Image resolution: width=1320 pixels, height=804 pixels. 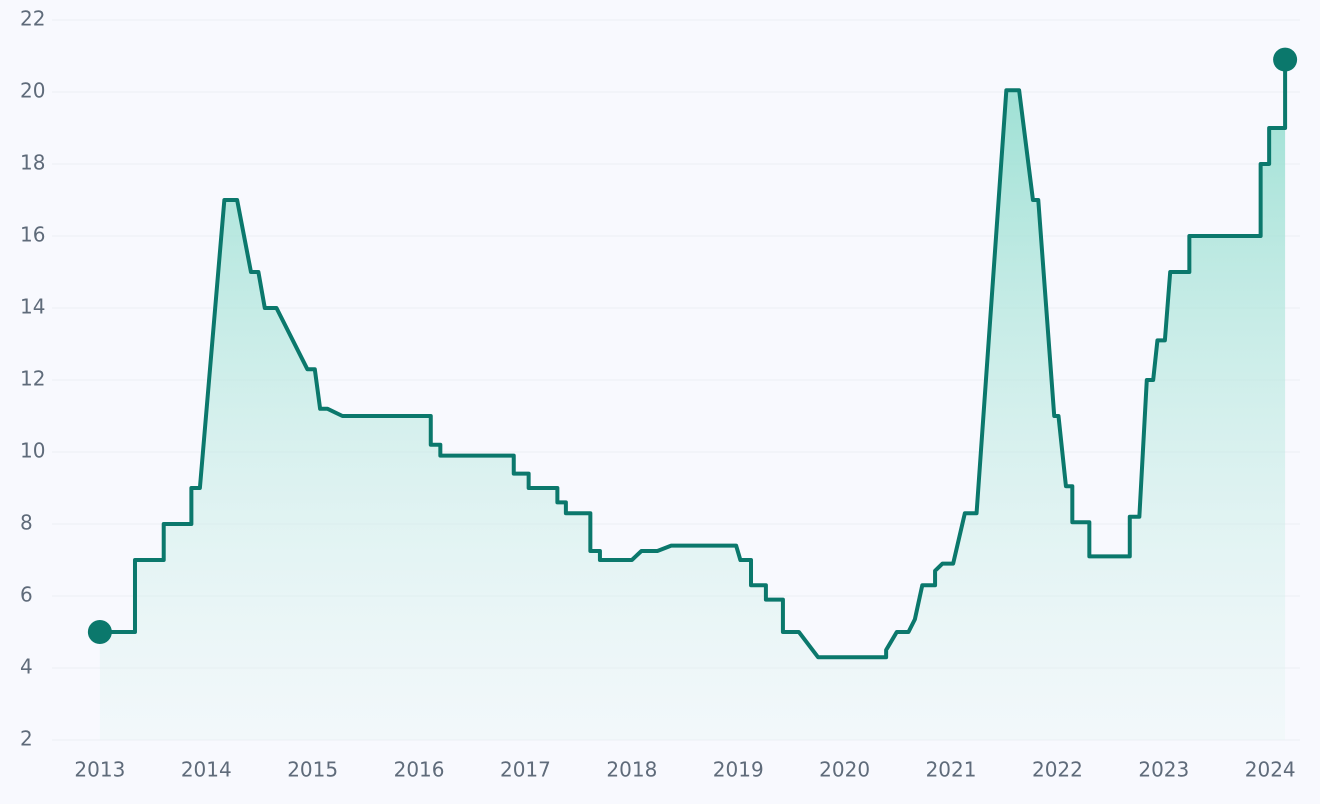 What do you see at coordinates (32, 235) in the screenshot?
I see `y-tick-label: 16` at bounding box center [32, 235].